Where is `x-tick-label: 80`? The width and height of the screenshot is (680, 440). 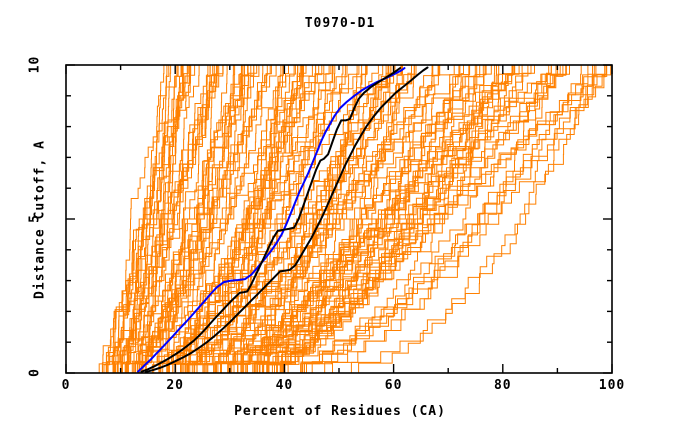
x-tick-label: 80 is located at coordinates (502, 385).